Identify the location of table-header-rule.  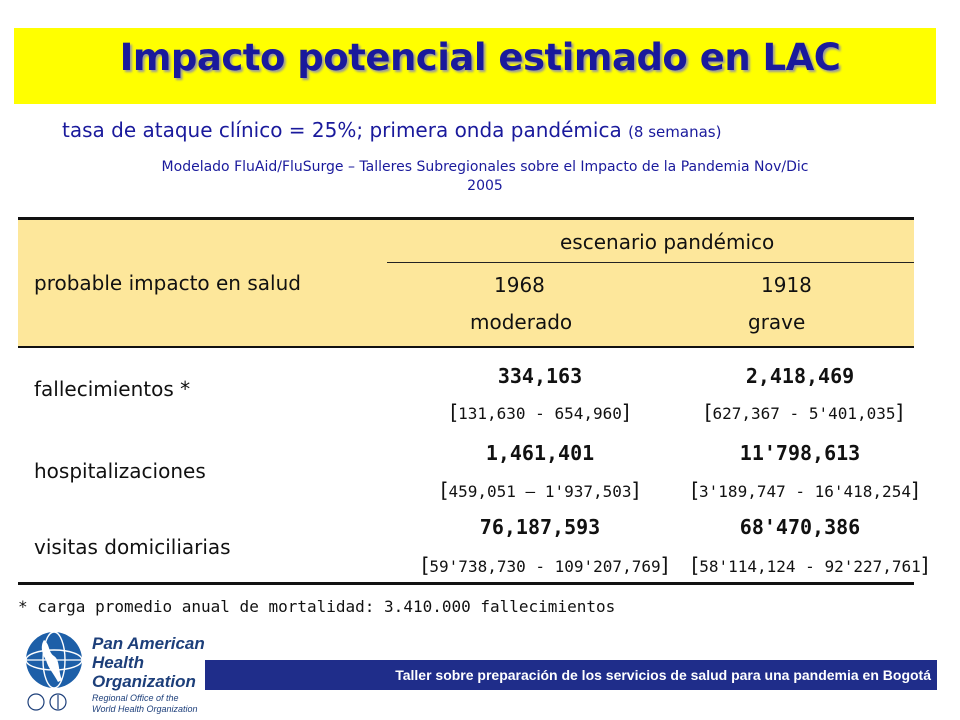
(466, 347).